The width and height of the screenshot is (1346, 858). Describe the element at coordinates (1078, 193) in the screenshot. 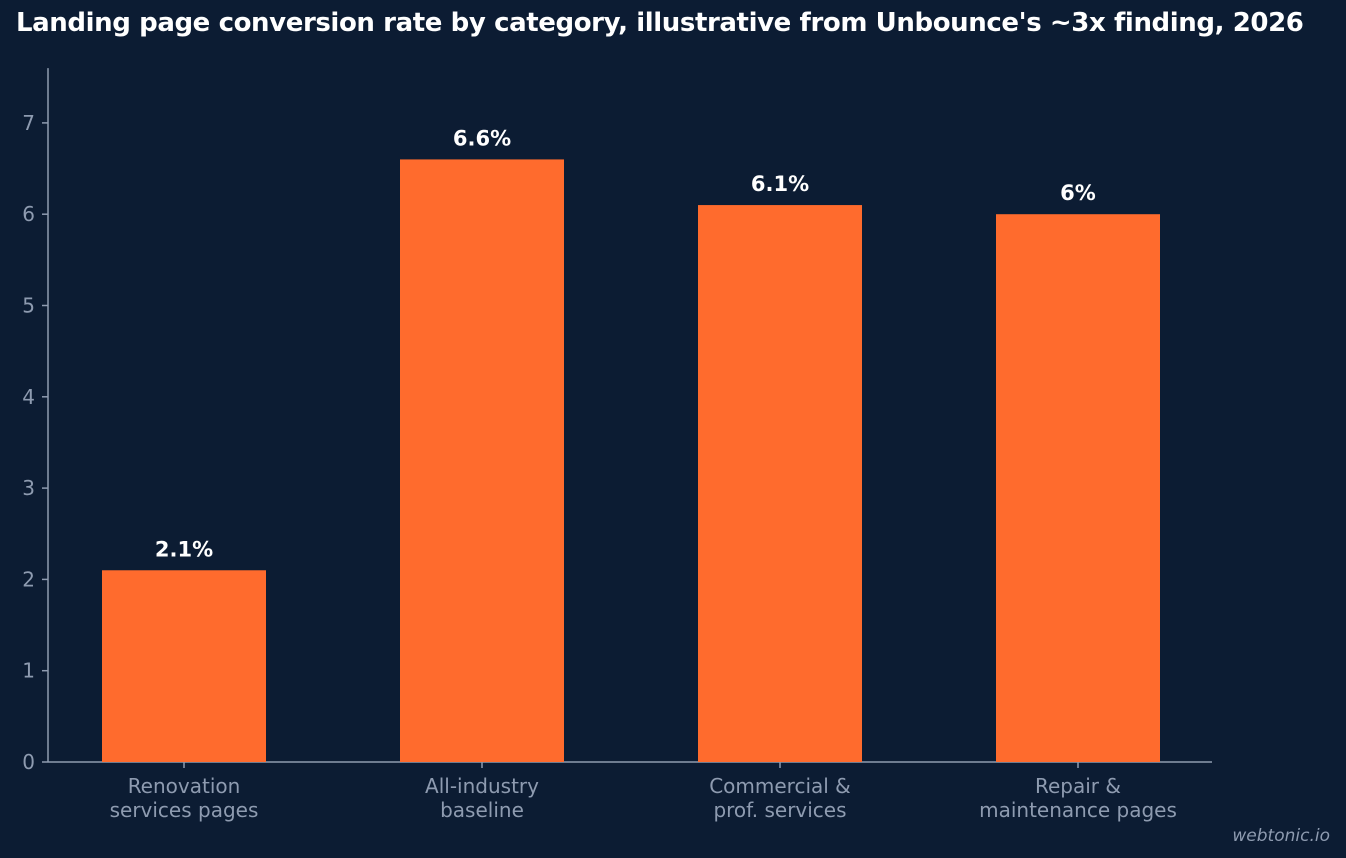

I see `data-label: 6%` at that location.